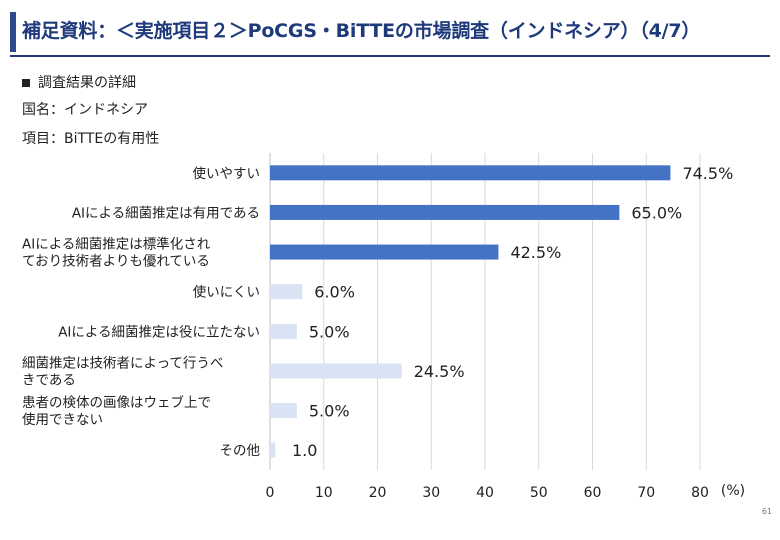 The width and height of the screenshot is (780, 540). Describe the element at coordinates (733, 491) in the screenshot. I see `x-unit-label: (%)` at that location.